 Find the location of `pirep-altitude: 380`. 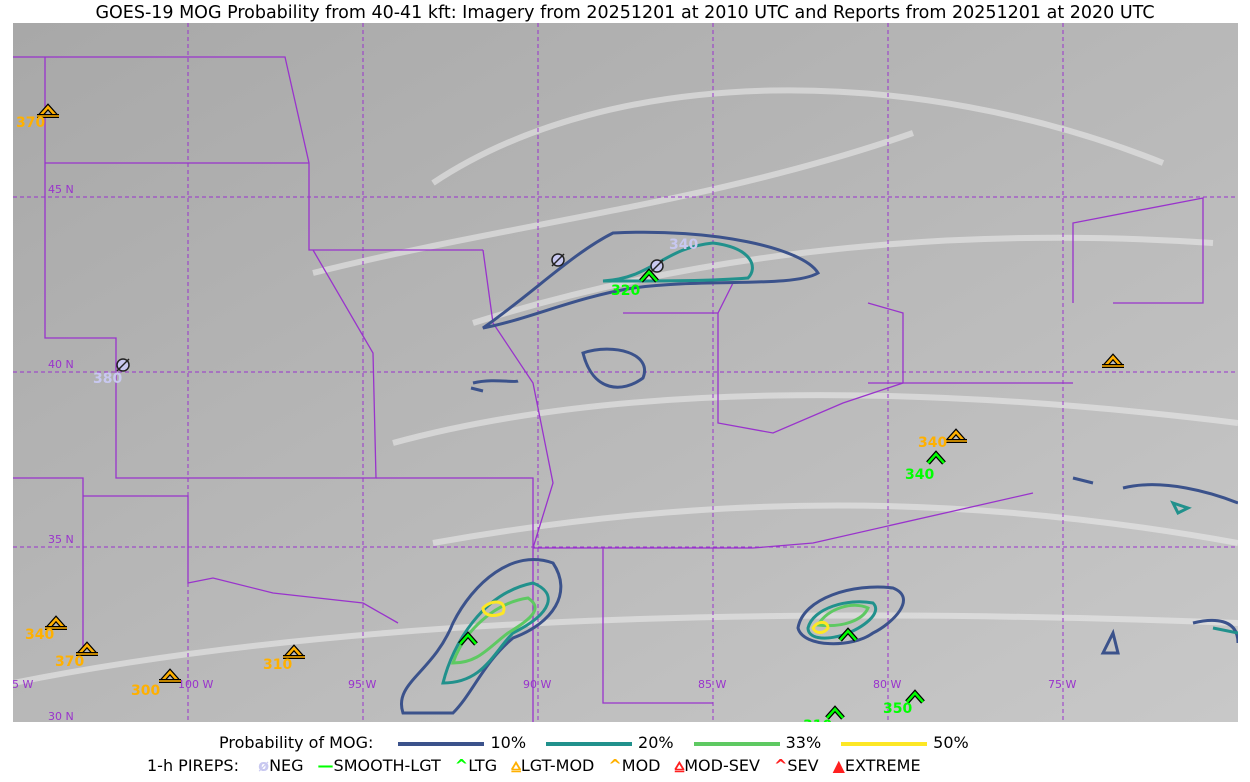

pirep-altitude: 380 is located at coordinates (107, 379).